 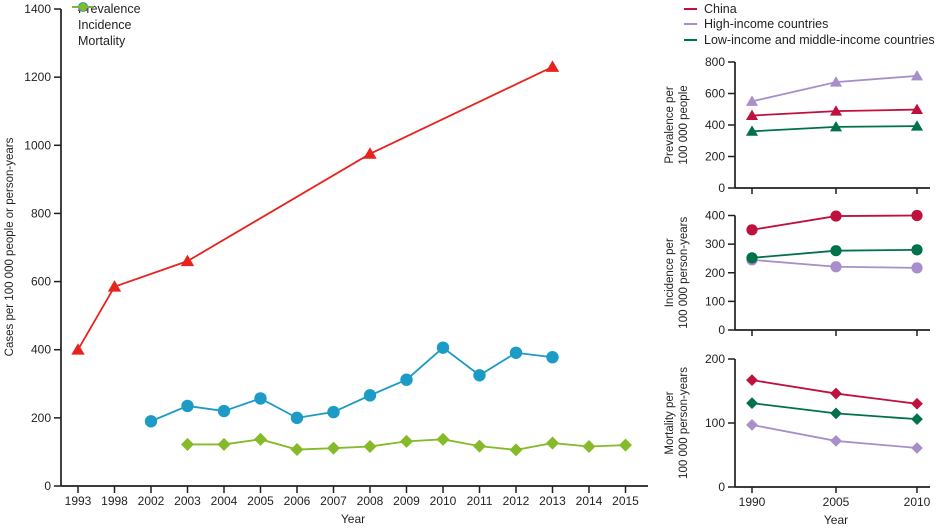 What do you see at coordinates (351, 384) in the screenshot?
I see `series-line` at bounding box center [351, 384].